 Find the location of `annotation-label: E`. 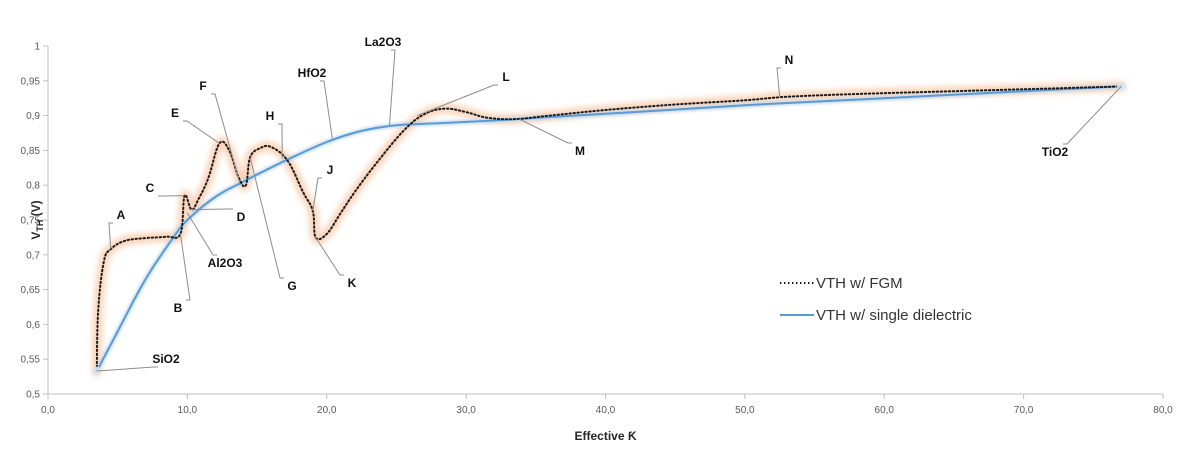

annotation-label: E is located at coordinates (175, 113).